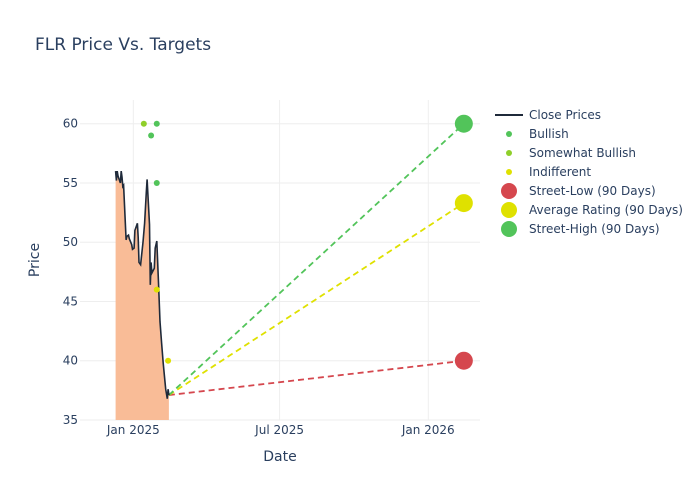  What do you see at coordinates (123, 45) in the screenshot?
I see `chart-title: FLR Price Vs. Targets` at bounding box center [123, 45].